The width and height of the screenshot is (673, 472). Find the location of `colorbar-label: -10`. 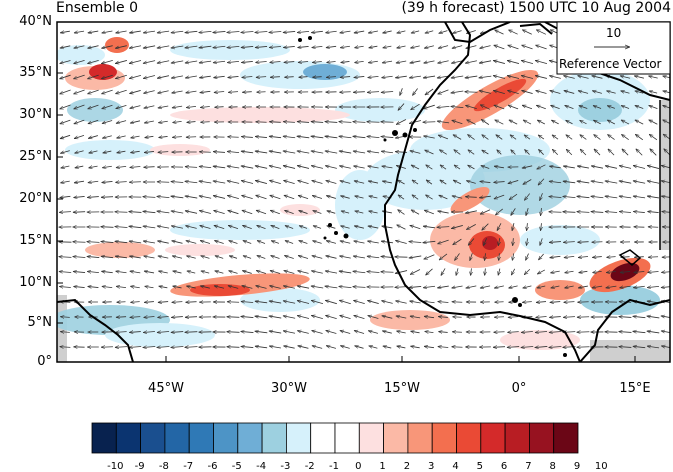

colorbar-label: -10 is located at coordinates (115, 466).